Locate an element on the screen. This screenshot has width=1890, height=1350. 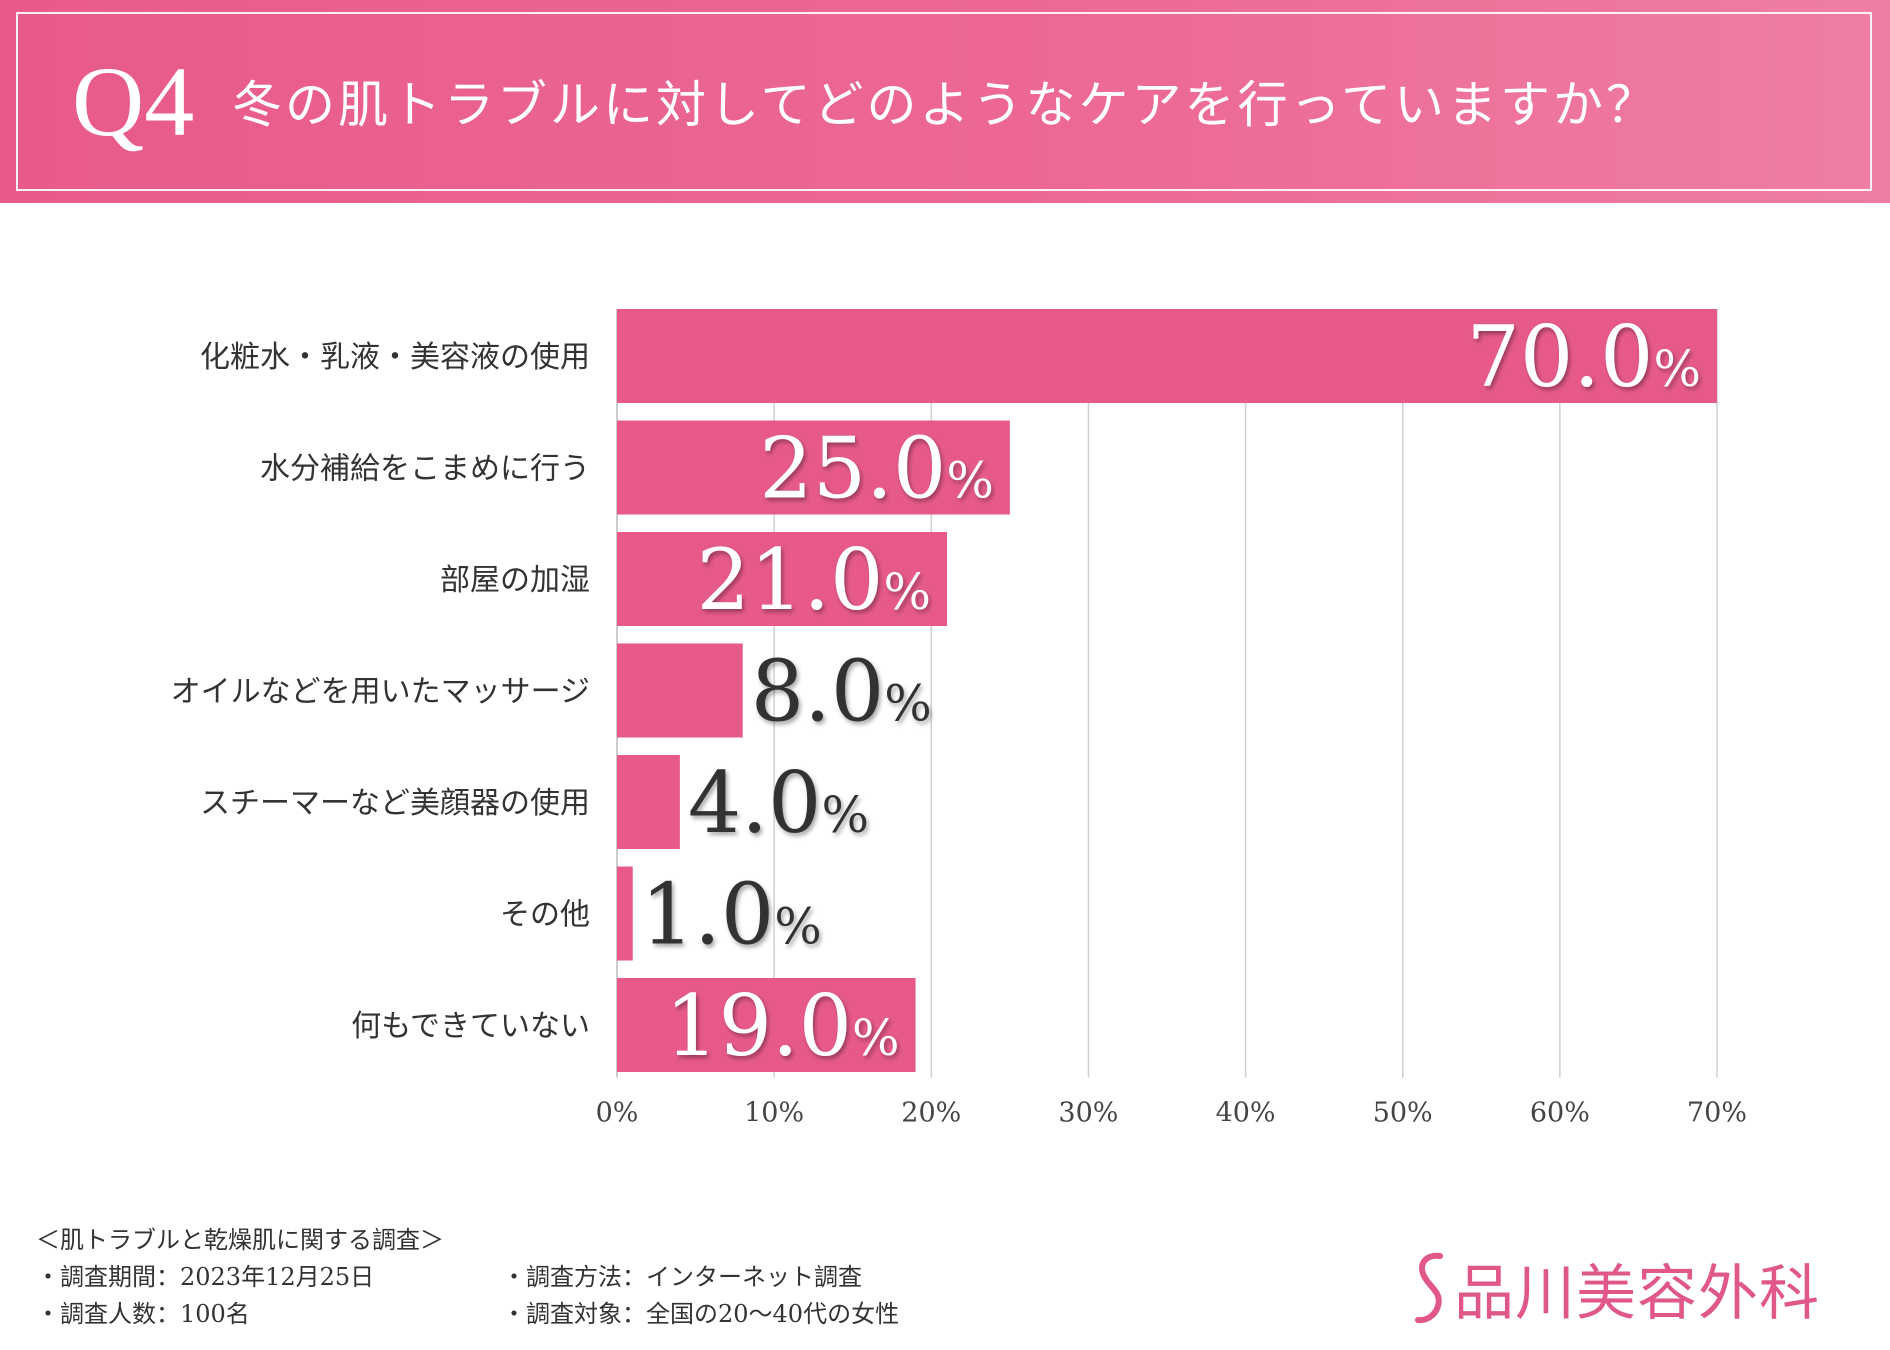
brand-s-mark-icon is located at coordinates (1429, 1288).